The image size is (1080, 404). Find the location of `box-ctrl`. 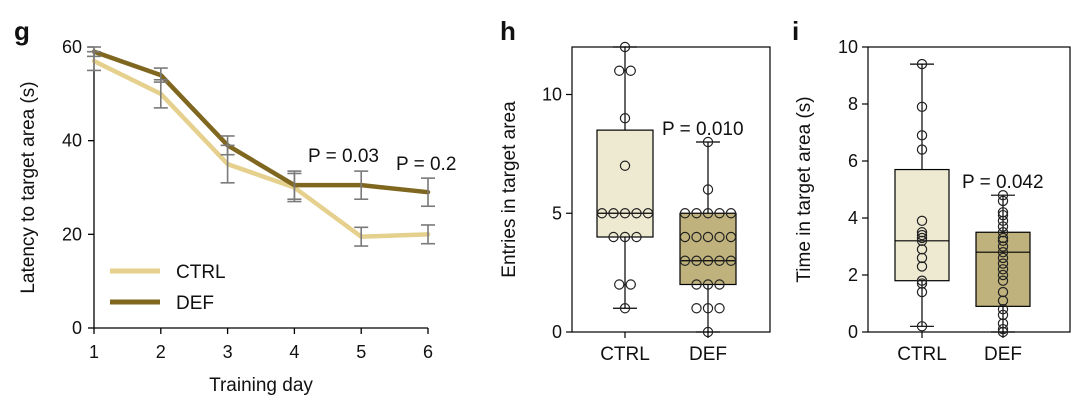

box-ctrl is located at coordinates (625, 183).